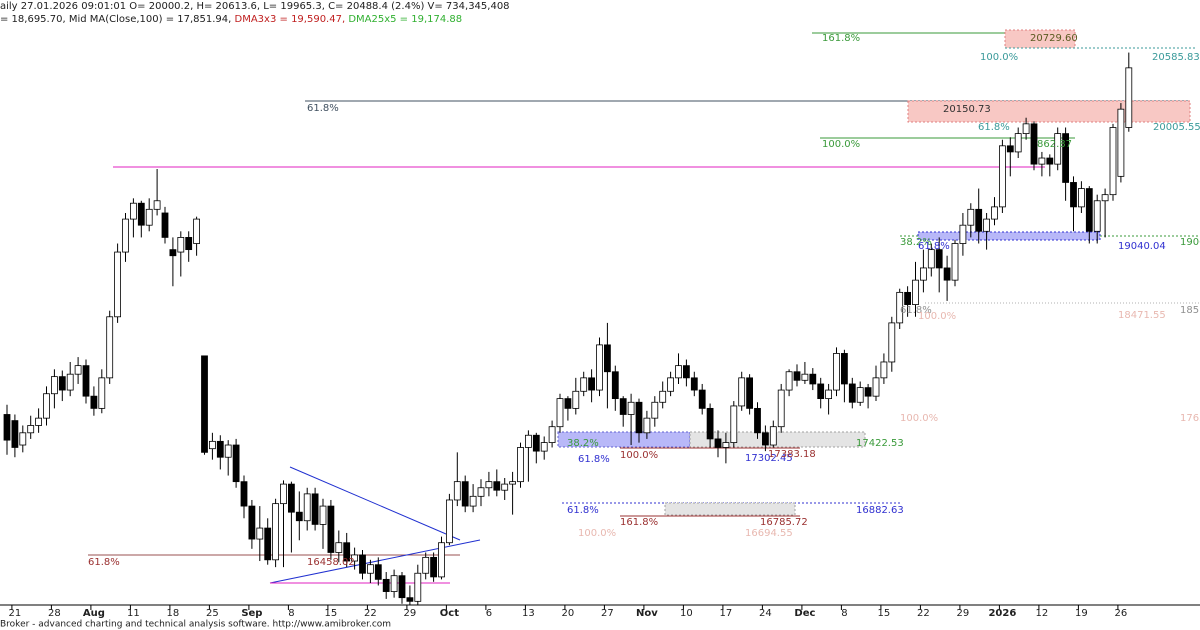 This screenshot has height=630, width=1200. I want to click on x-tick-label: 13, so click(528, 613).